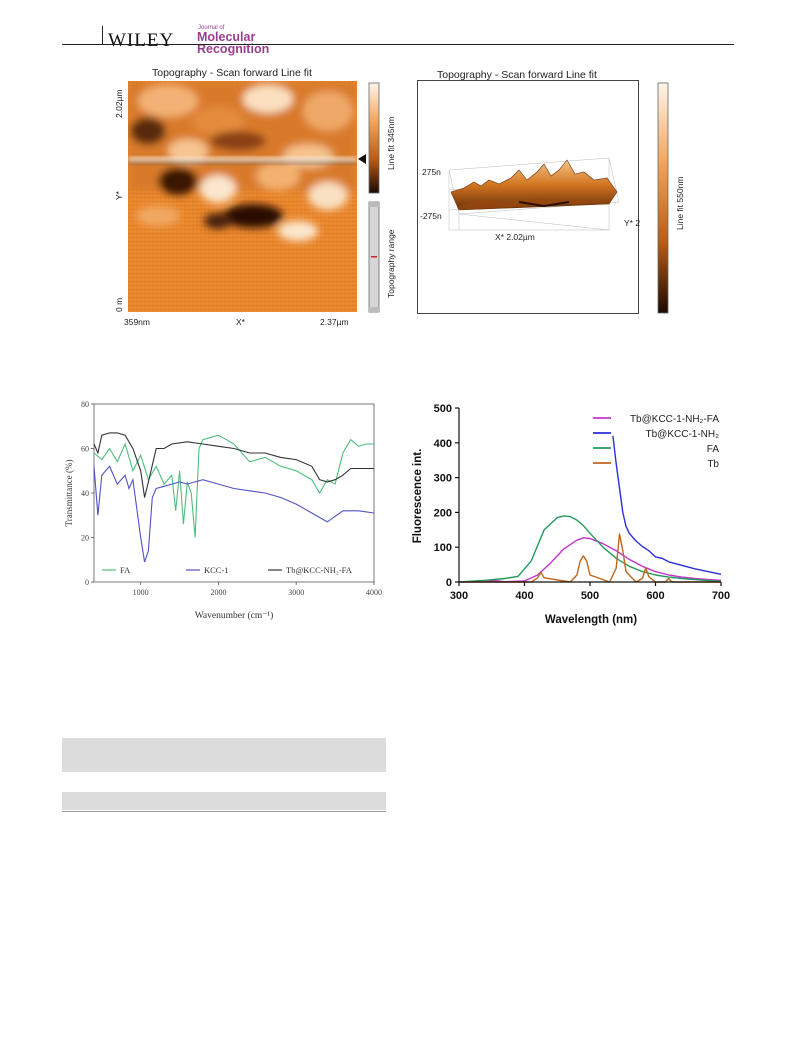  What do you see at coordinates (85, 538) in the screenshot?
I see `ftir-y-tick-label: 20` at bounding box center [85, 538].